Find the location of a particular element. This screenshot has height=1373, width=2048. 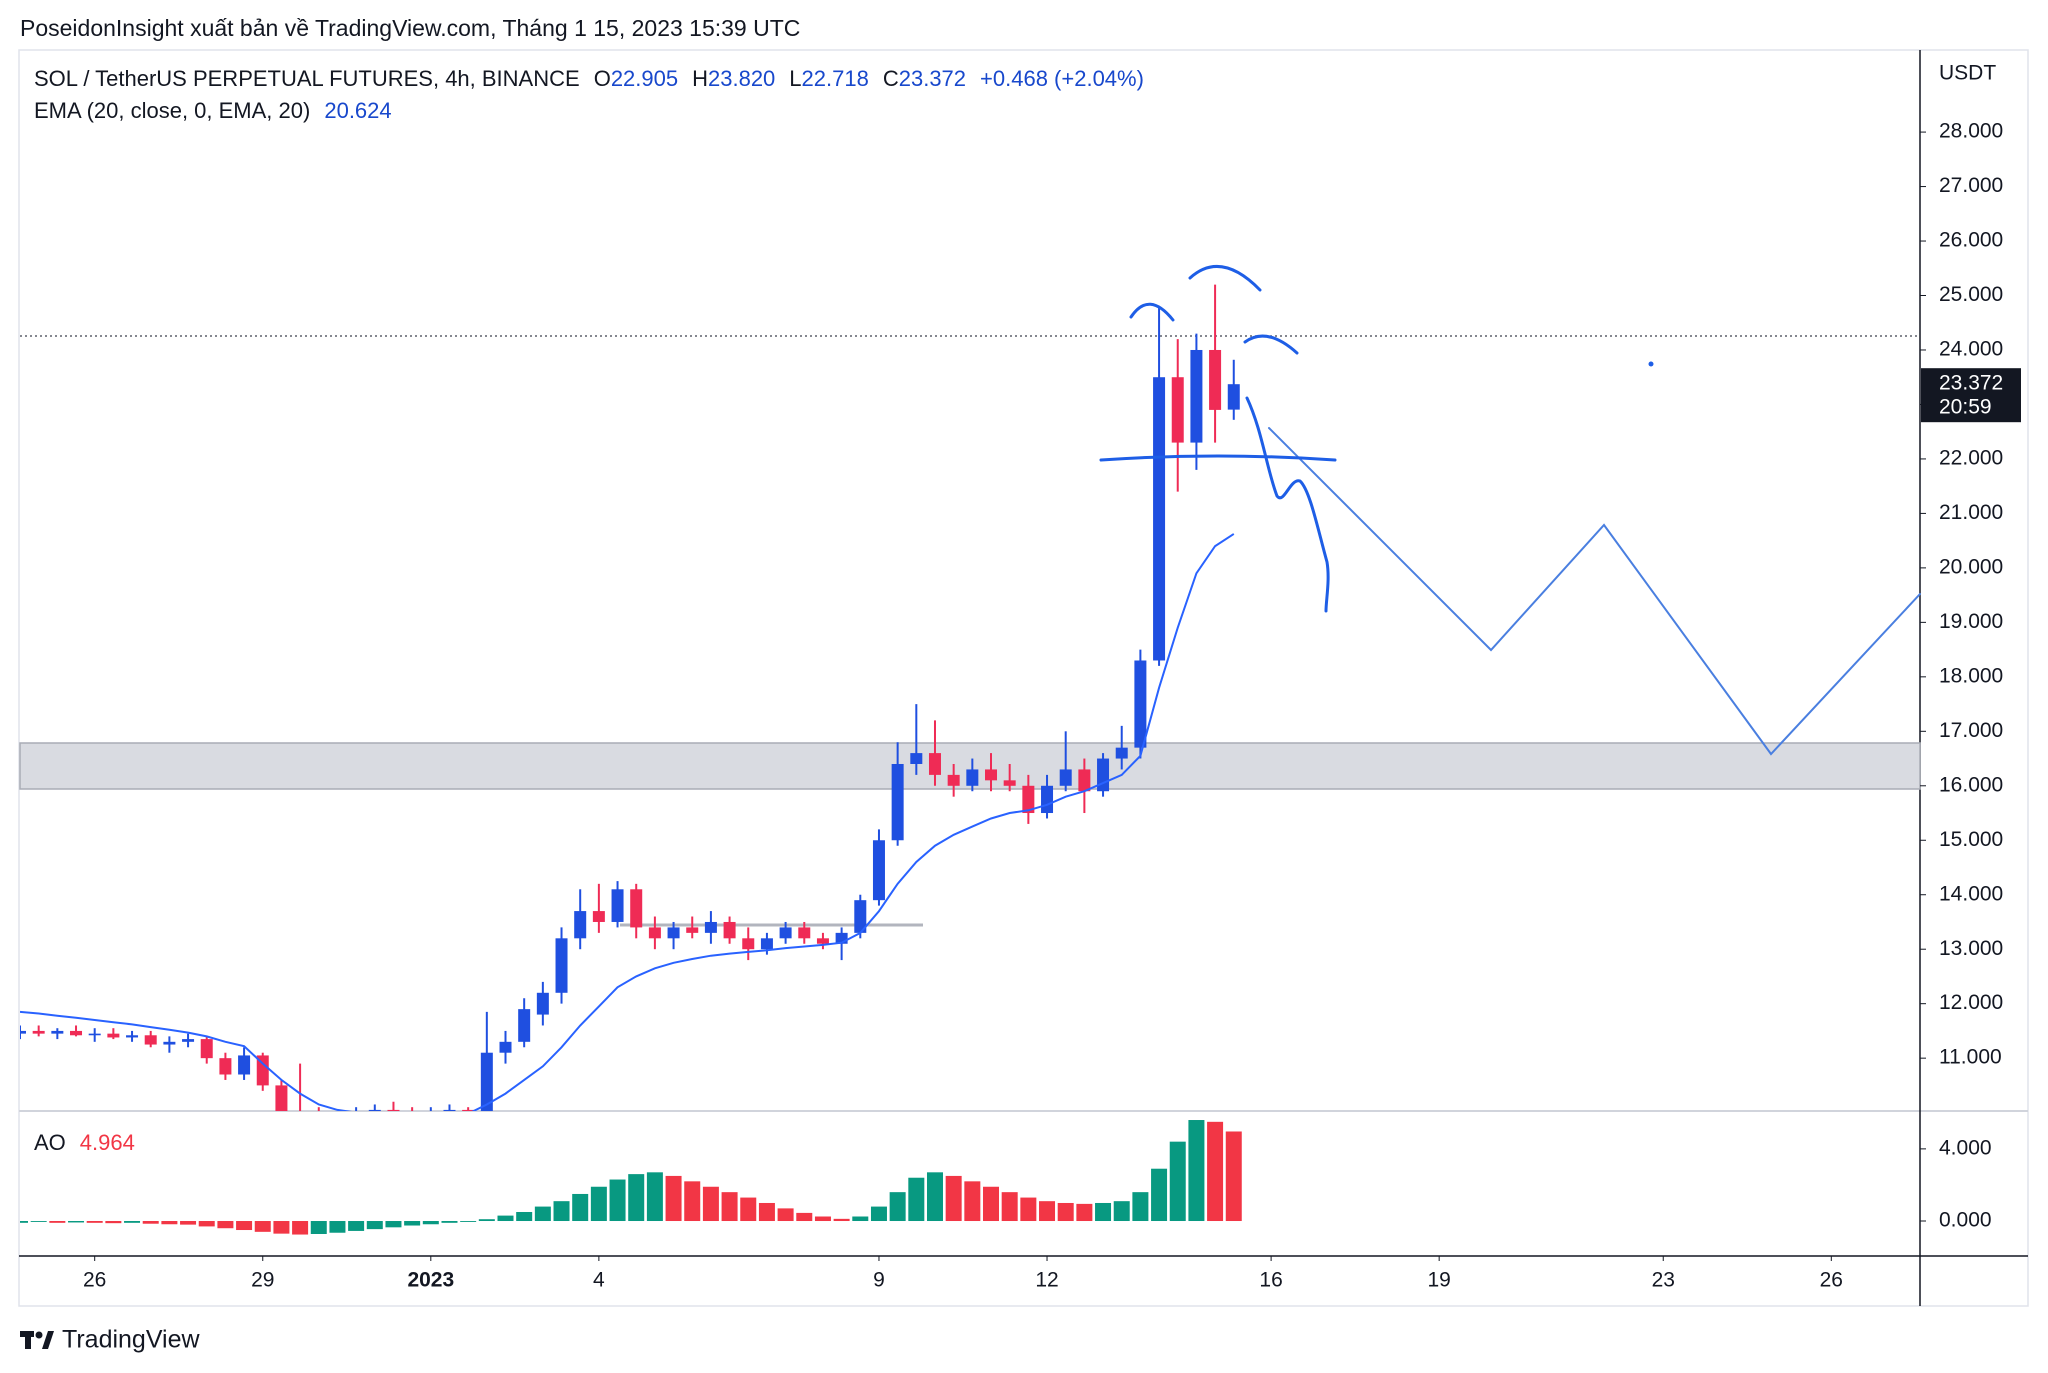

x-tick-label: 2023 is located at coordinates (430, 1280).